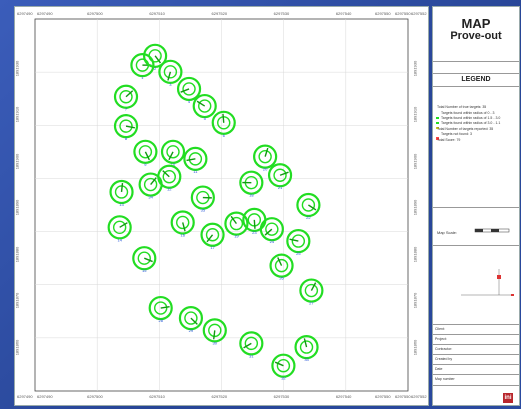 The width and height of the screenshot is (521, 409). I want to click on target-label: 23, so click(254, 232).